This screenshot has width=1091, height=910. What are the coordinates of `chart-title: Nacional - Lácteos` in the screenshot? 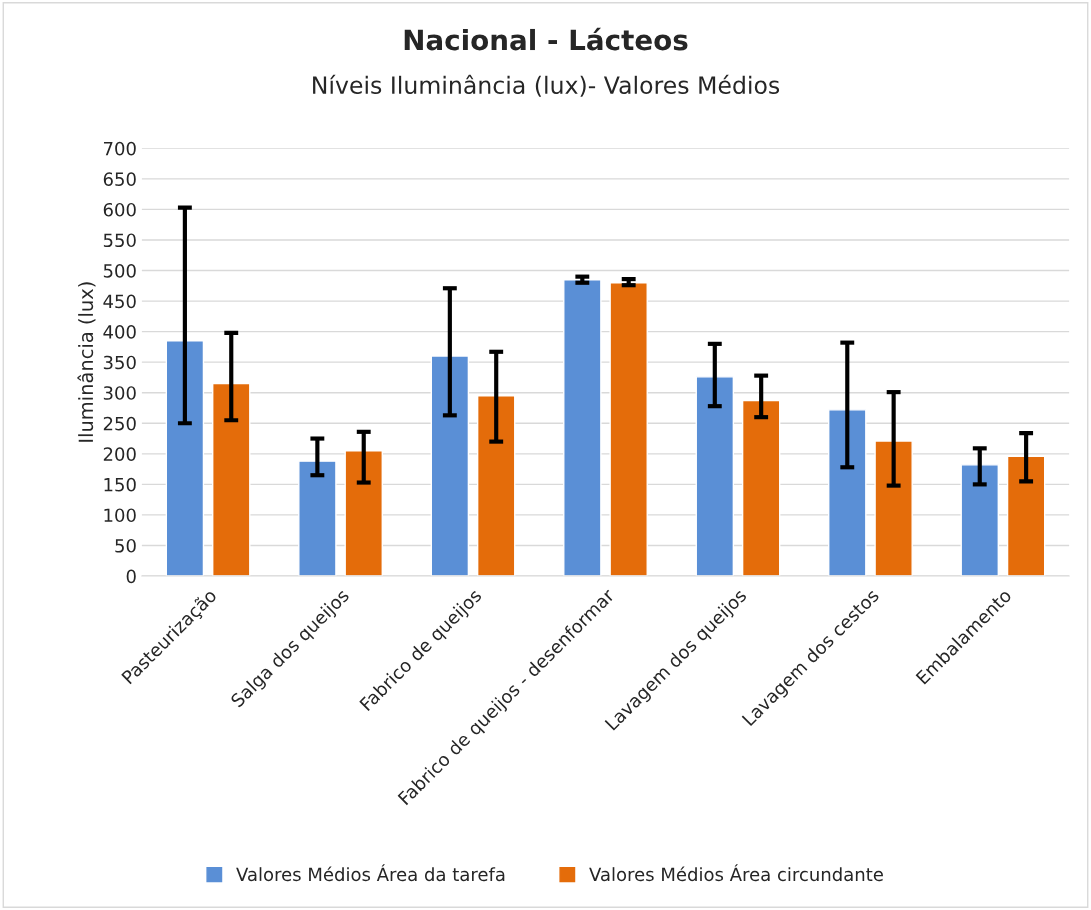 It's located at (546, 39).